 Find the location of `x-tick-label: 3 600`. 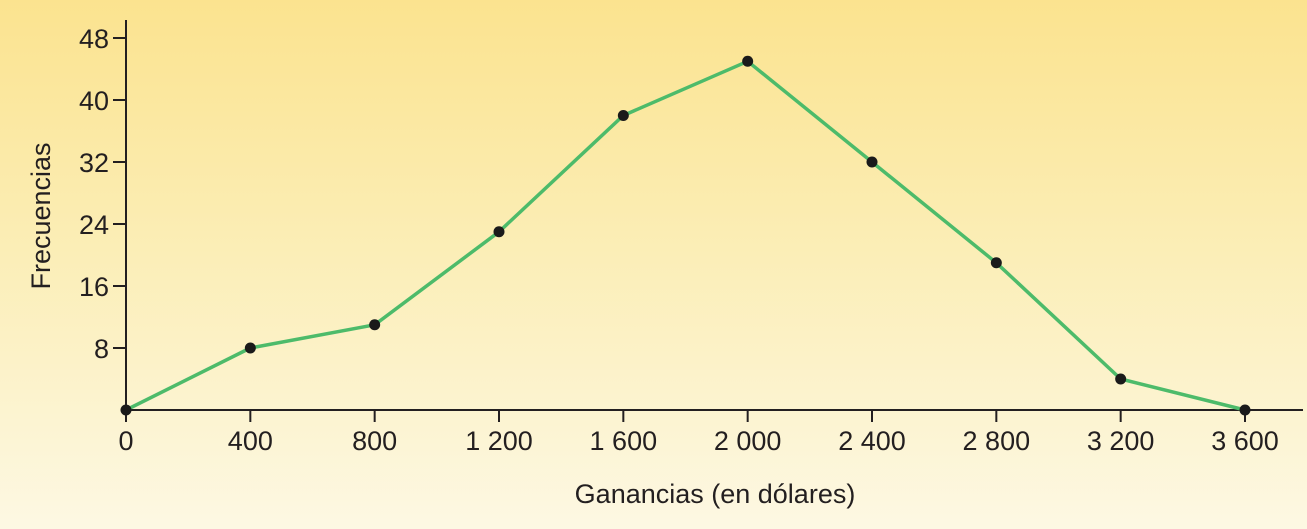

x-tick-label: 3 600 is located at coordinates (1245, 441).